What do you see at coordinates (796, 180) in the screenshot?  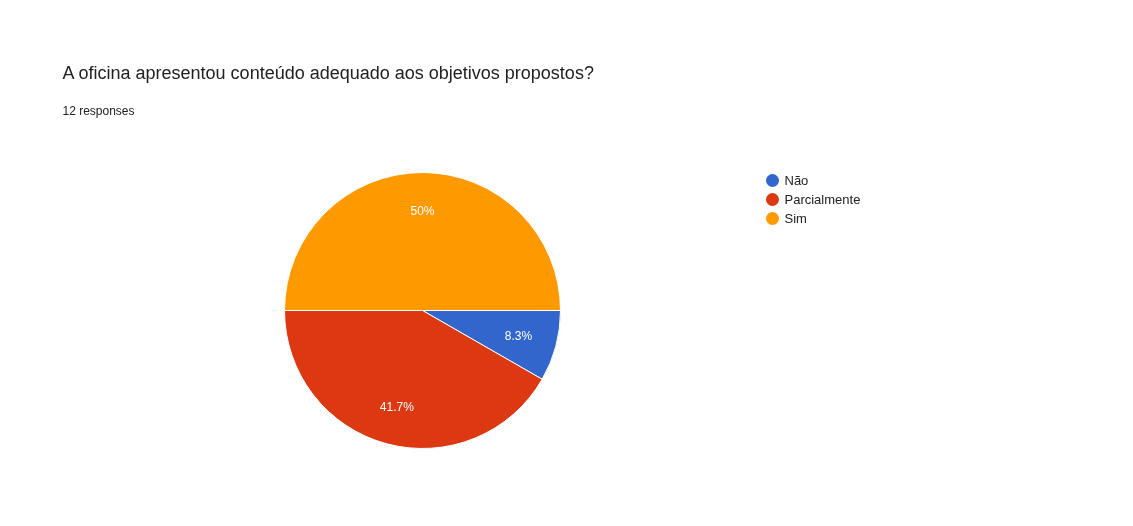 I see `legend-label: Não` at bounding box center [796, 180].